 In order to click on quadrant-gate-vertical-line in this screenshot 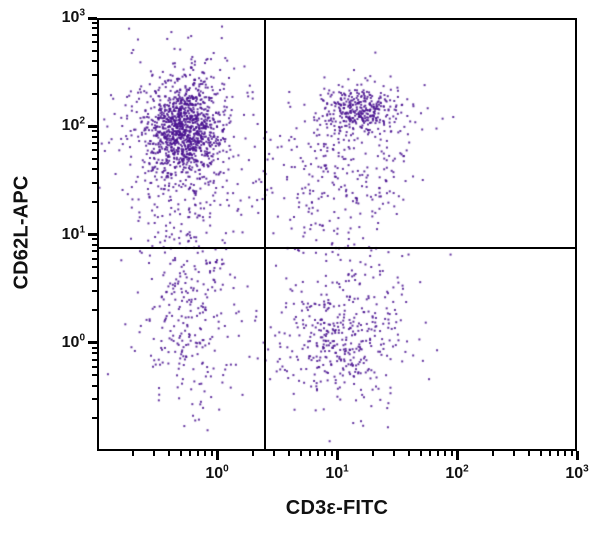, I will do `click(264, 234)`.